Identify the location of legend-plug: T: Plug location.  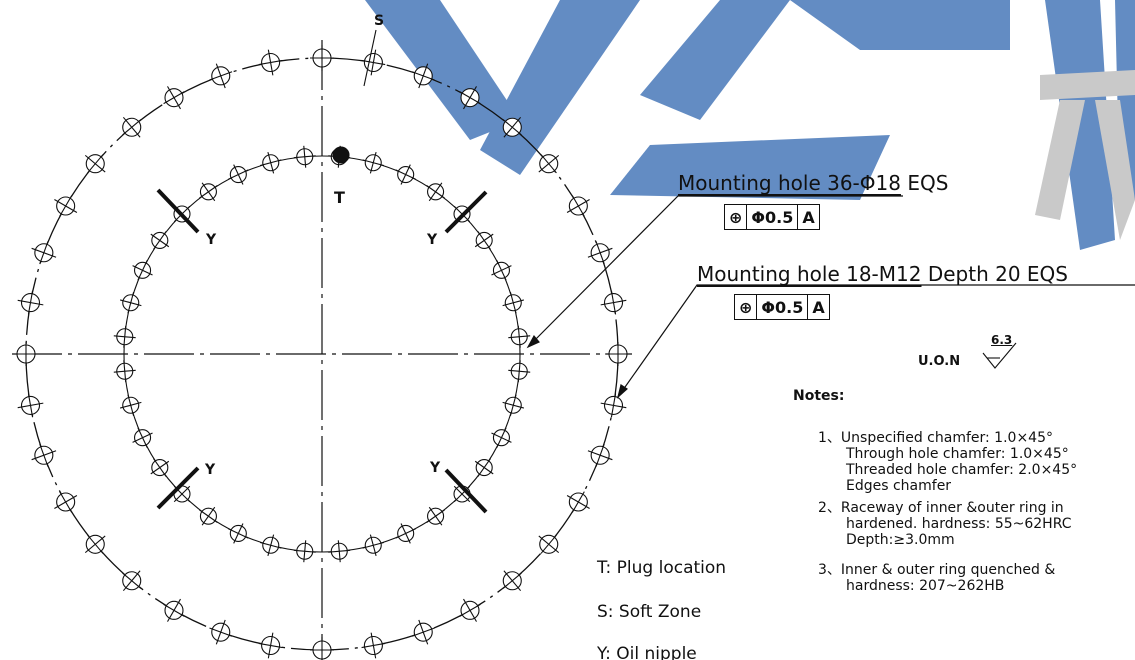
(662, 568).